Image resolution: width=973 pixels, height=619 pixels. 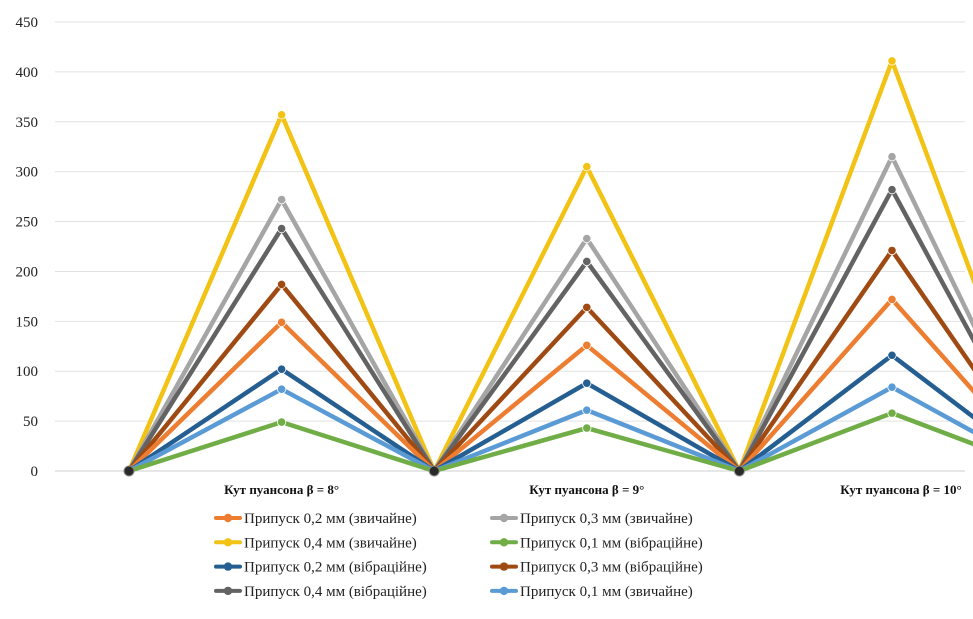 What do you see at coordinates (586, 489) in the screenshot?
I see `category-label-2: Кут пуансона β = 9°` at bounding box center [586, 489].